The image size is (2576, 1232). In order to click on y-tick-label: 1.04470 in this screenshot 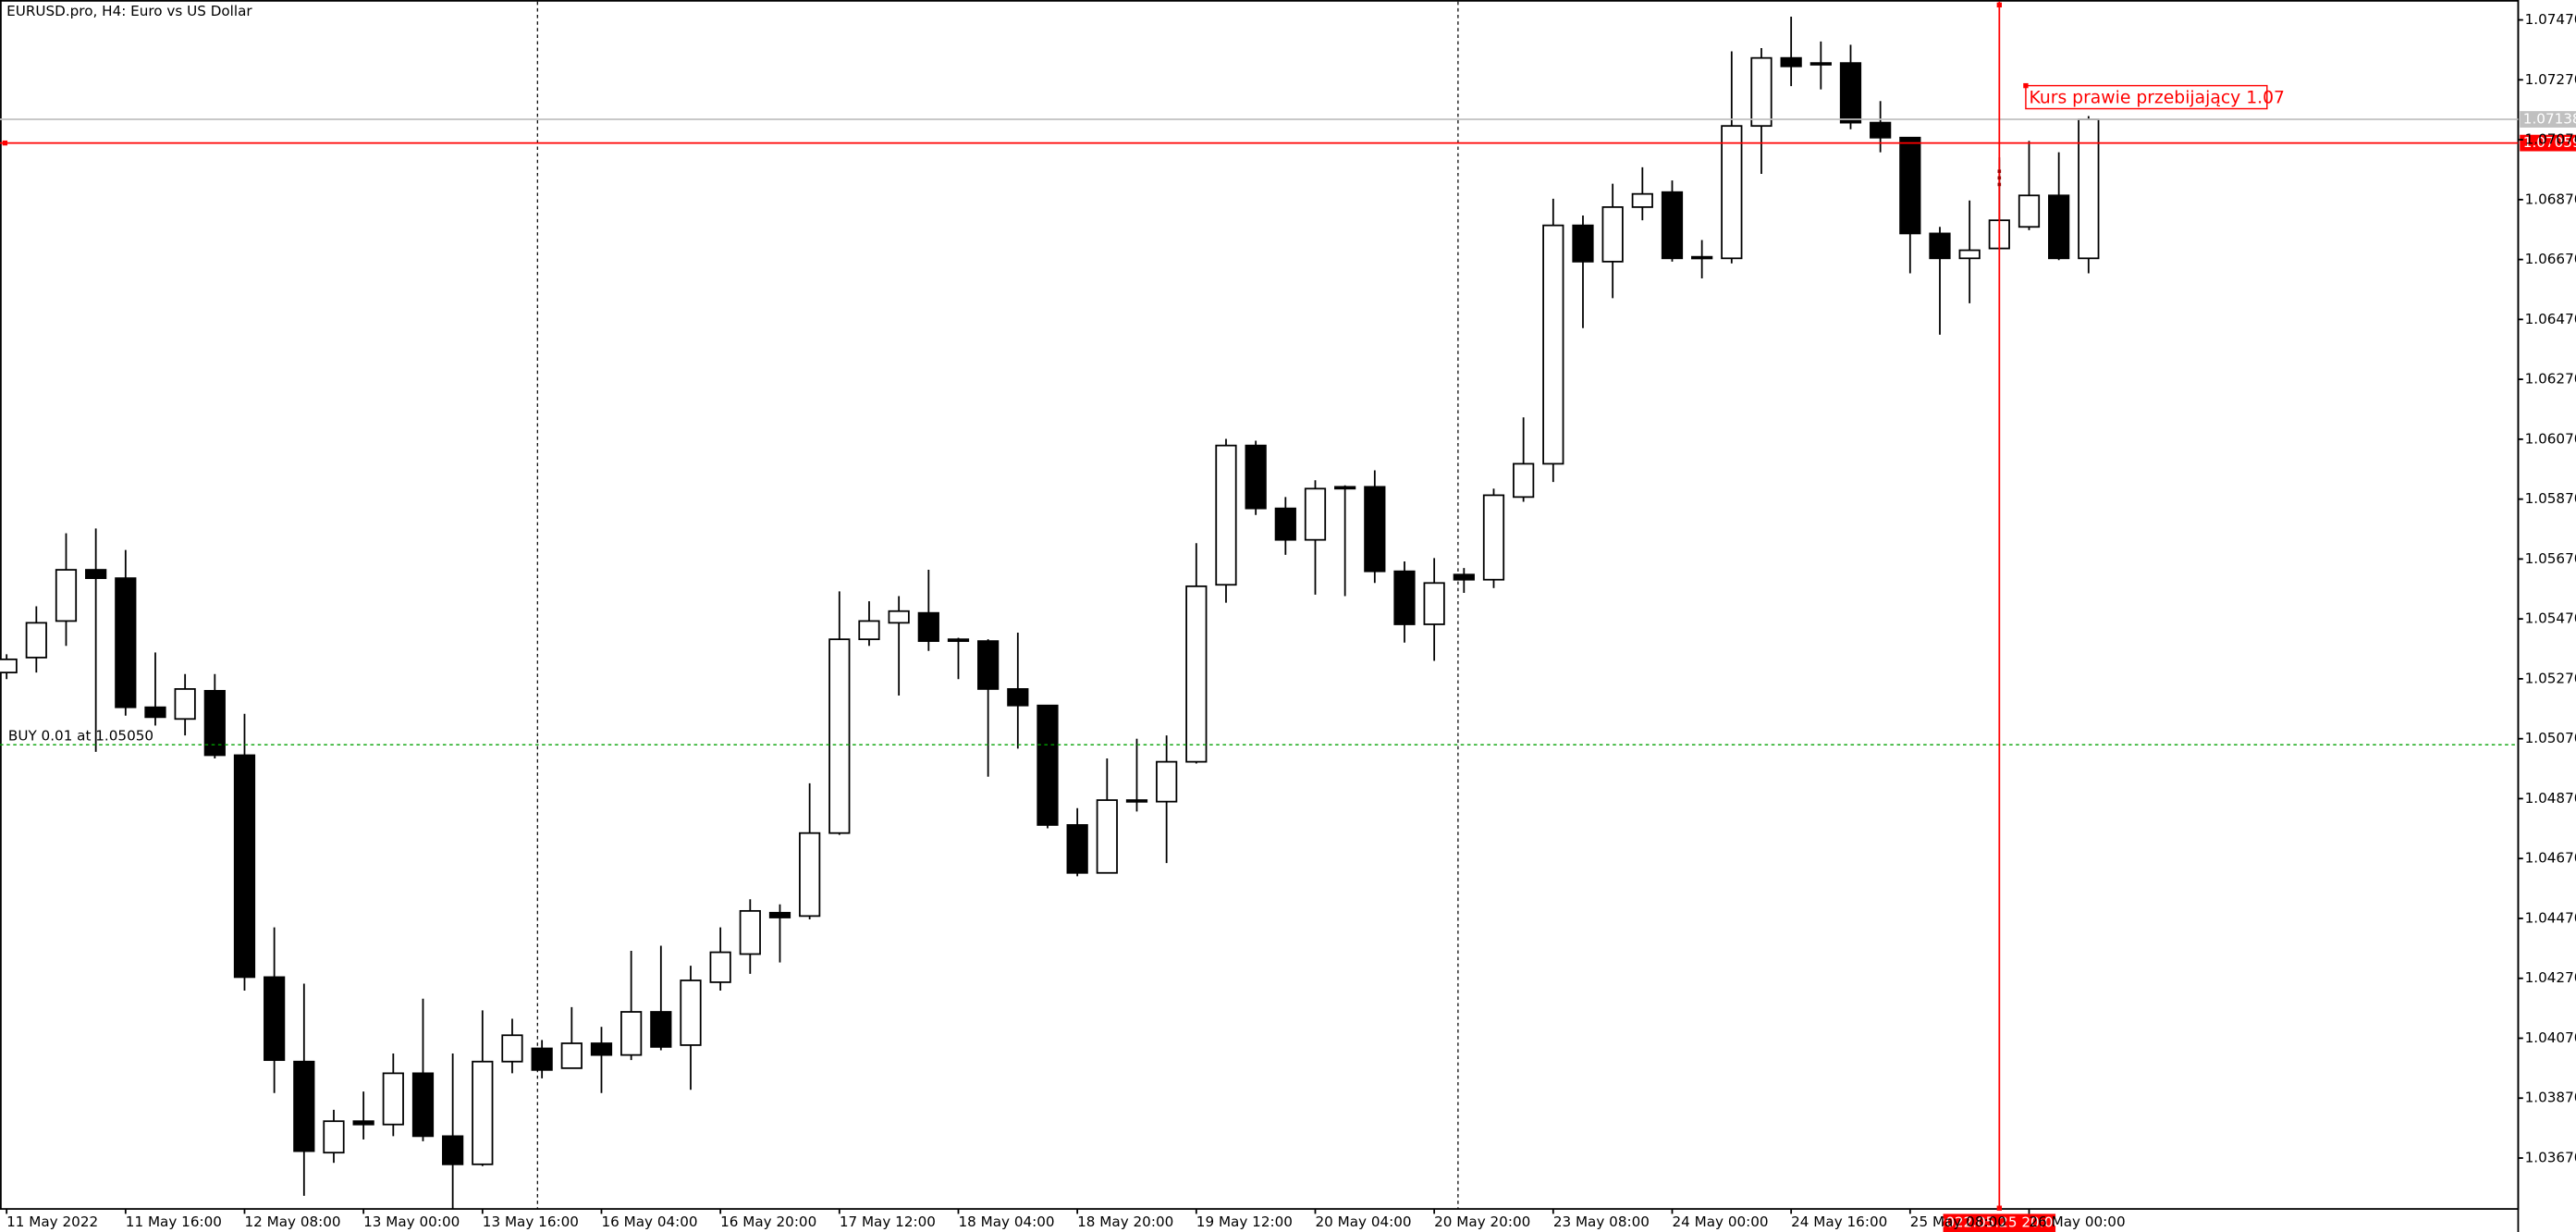, I will do `click(2550, 917)`.